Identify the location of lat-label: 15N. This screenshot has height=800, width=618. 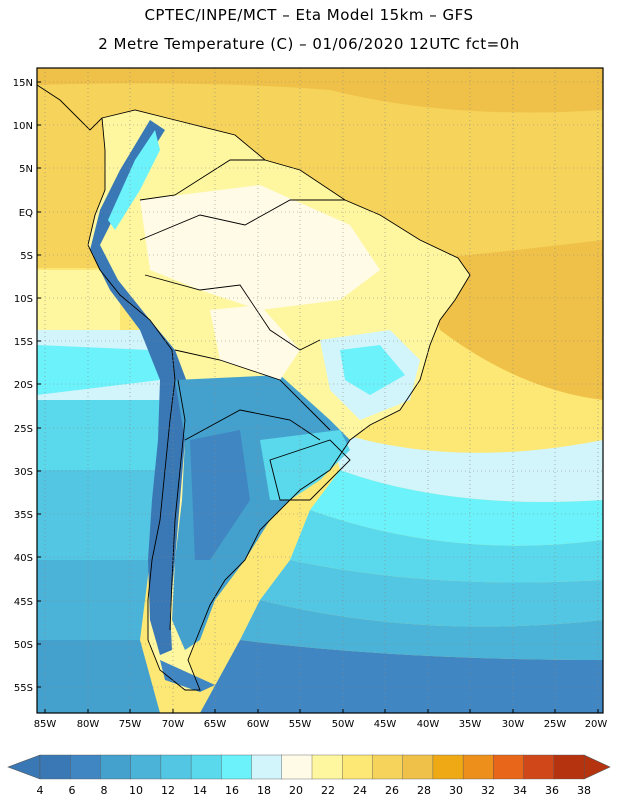
(23, 83).